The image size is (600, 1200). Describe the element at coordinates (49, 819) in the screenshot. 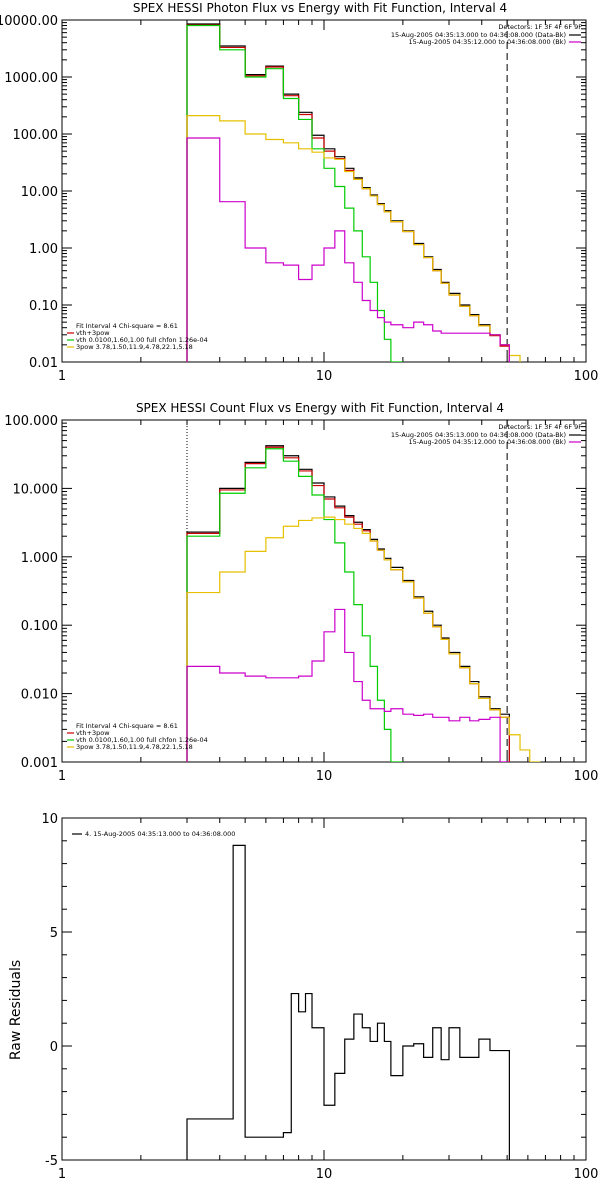

I see `y-tick-label: 10` at that location.